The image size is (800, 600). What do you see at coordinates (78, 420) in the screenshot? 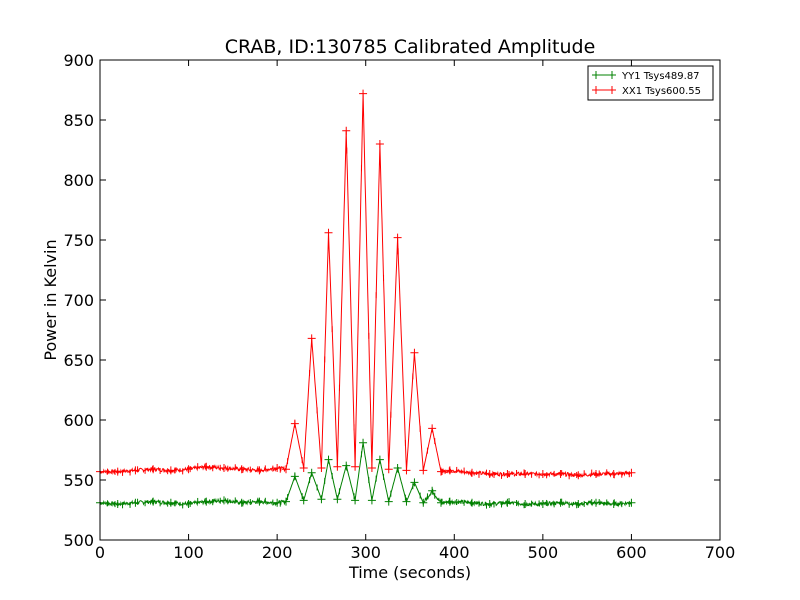
I see `y-tick-label: 600` at bounding box center [78, 420].